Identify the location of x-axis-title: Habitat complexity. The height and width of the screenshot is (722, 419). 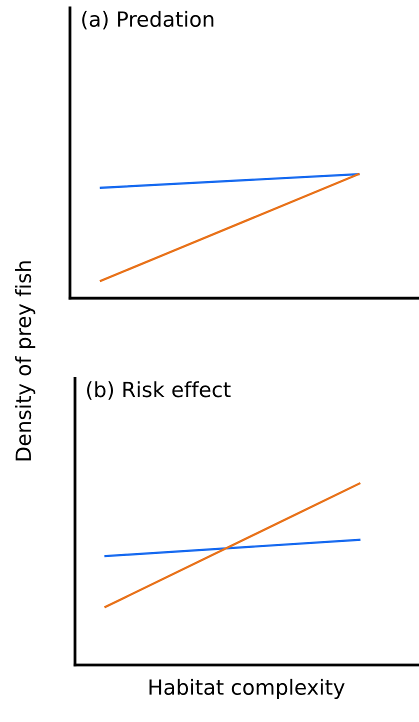
(247, 689).